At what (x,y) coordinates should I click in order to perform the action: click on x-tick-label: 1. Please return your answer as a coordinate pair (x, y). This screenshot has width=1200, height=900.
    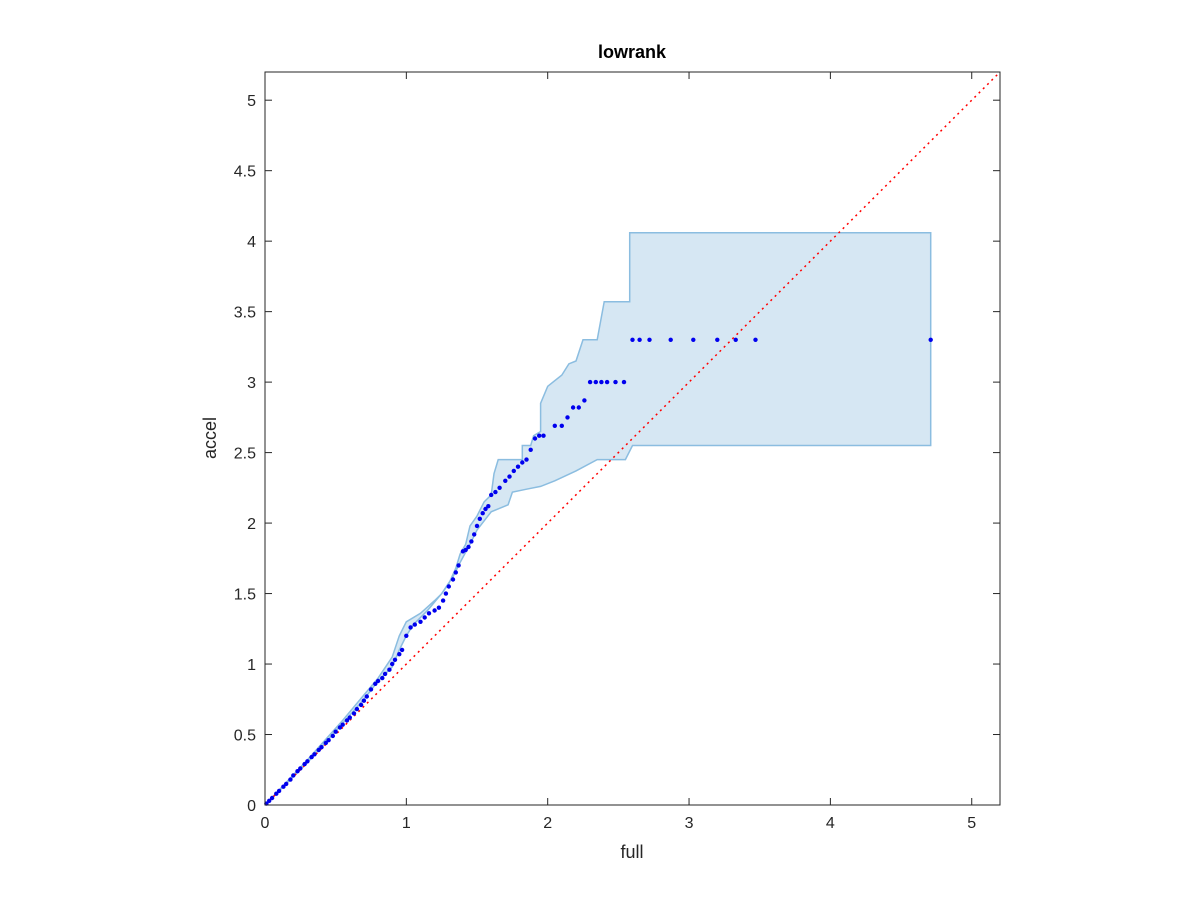
    Looking at the image, I should click on (406, 823).